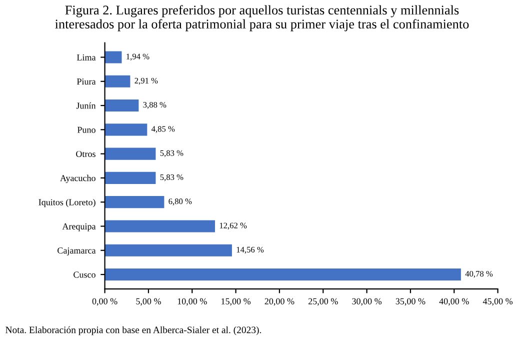 The height and width of the screenshot is (342, 524). What do you see at coordinates (134, 331) in the screenshot?
I see `text: Nota. Elaboración propia con base en Alberca-Sialer et al. (2023).` at bounding box center [134, 331].